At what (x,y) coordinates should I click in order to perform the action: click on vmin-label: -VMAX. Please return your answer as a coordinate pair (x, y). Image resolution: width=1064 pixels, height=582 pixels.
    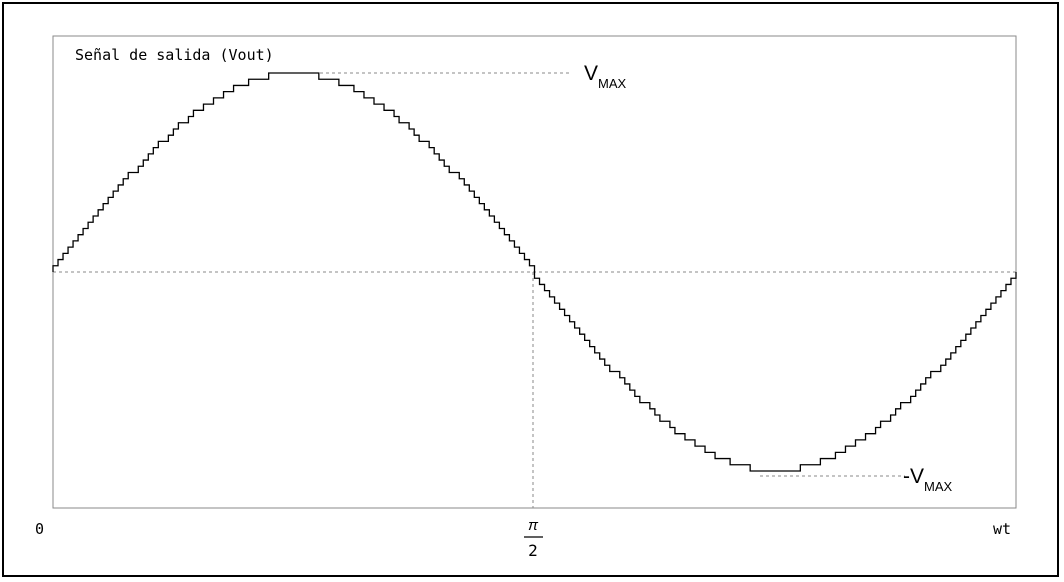
    Looking at the image, I should click on (928, 479).